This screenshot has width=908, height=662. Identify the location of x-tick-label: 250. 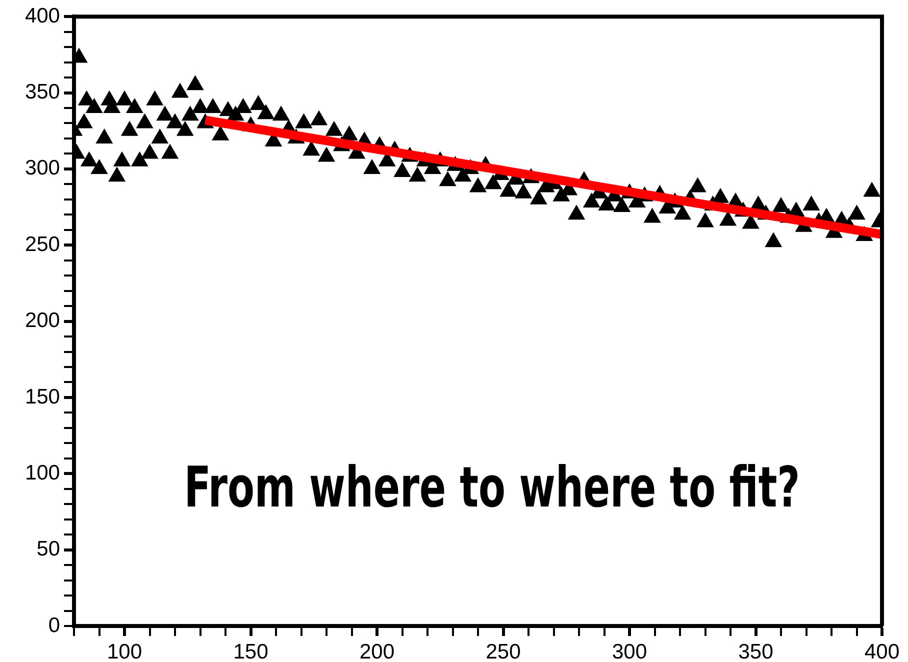
(503, 651).